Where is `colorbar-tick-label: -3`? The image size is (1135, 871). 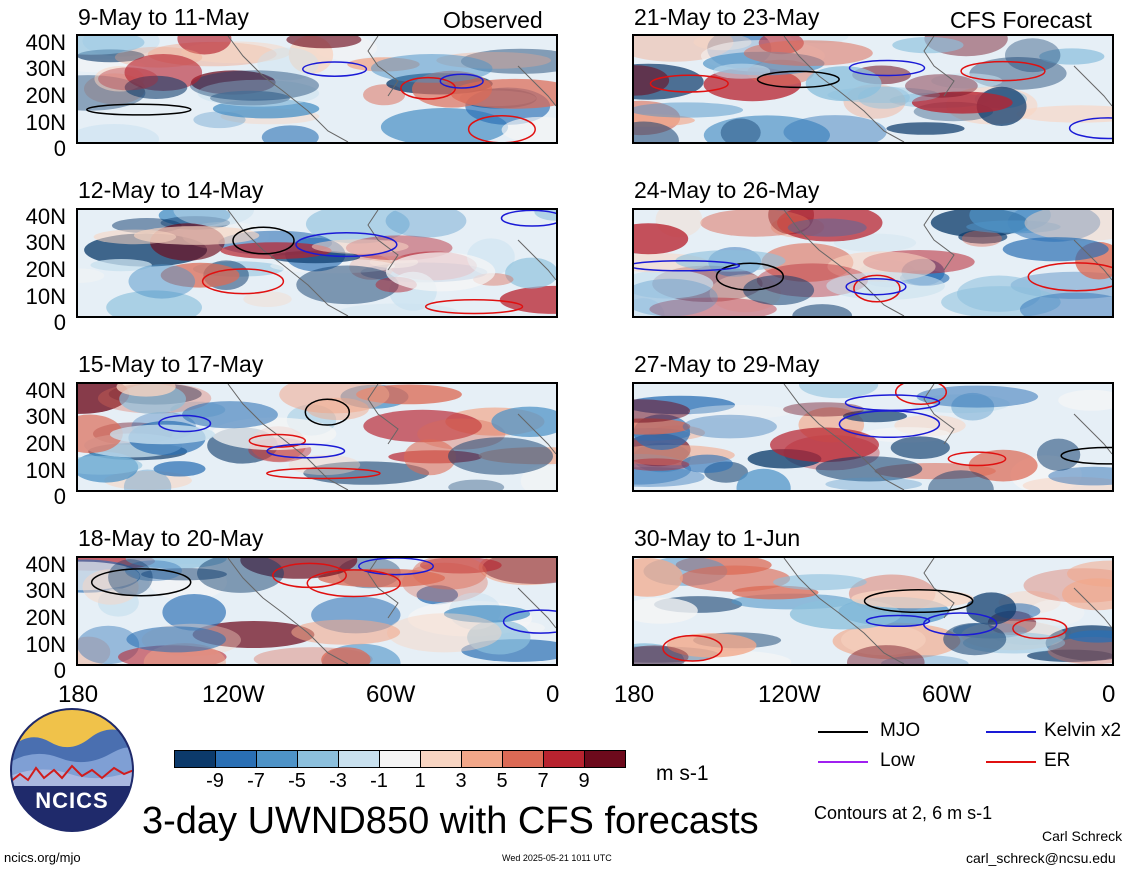 colorbar-tick-label: -3 is located at coordinates (338, 781).